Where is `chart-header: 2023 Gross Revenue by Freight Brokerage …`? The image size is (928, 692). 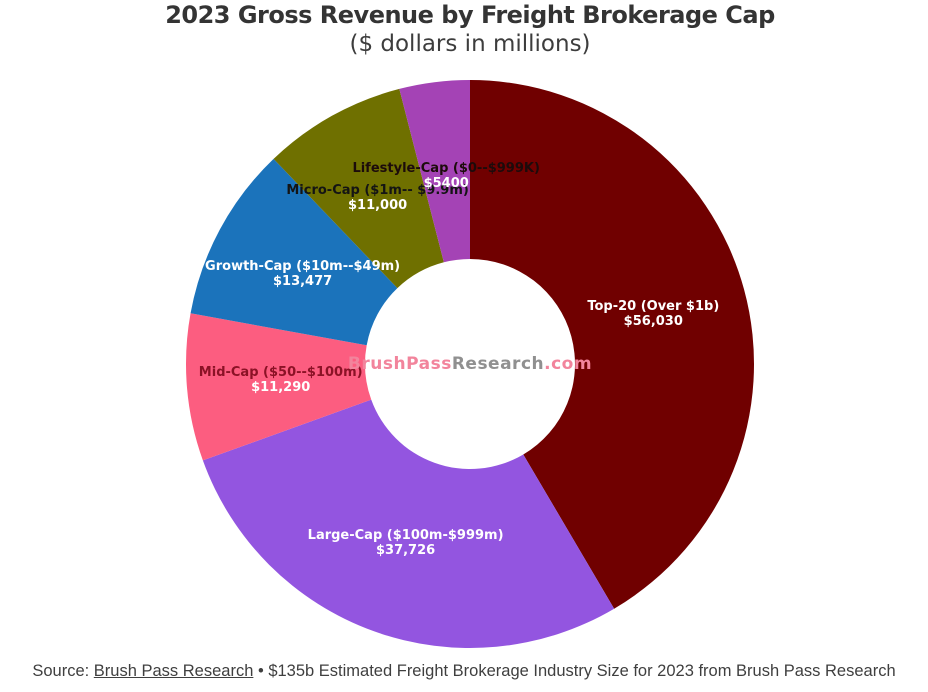
chart-header: 2023 Gross Revenue by Freight Brokerage … is located at coordinates (470, 29).